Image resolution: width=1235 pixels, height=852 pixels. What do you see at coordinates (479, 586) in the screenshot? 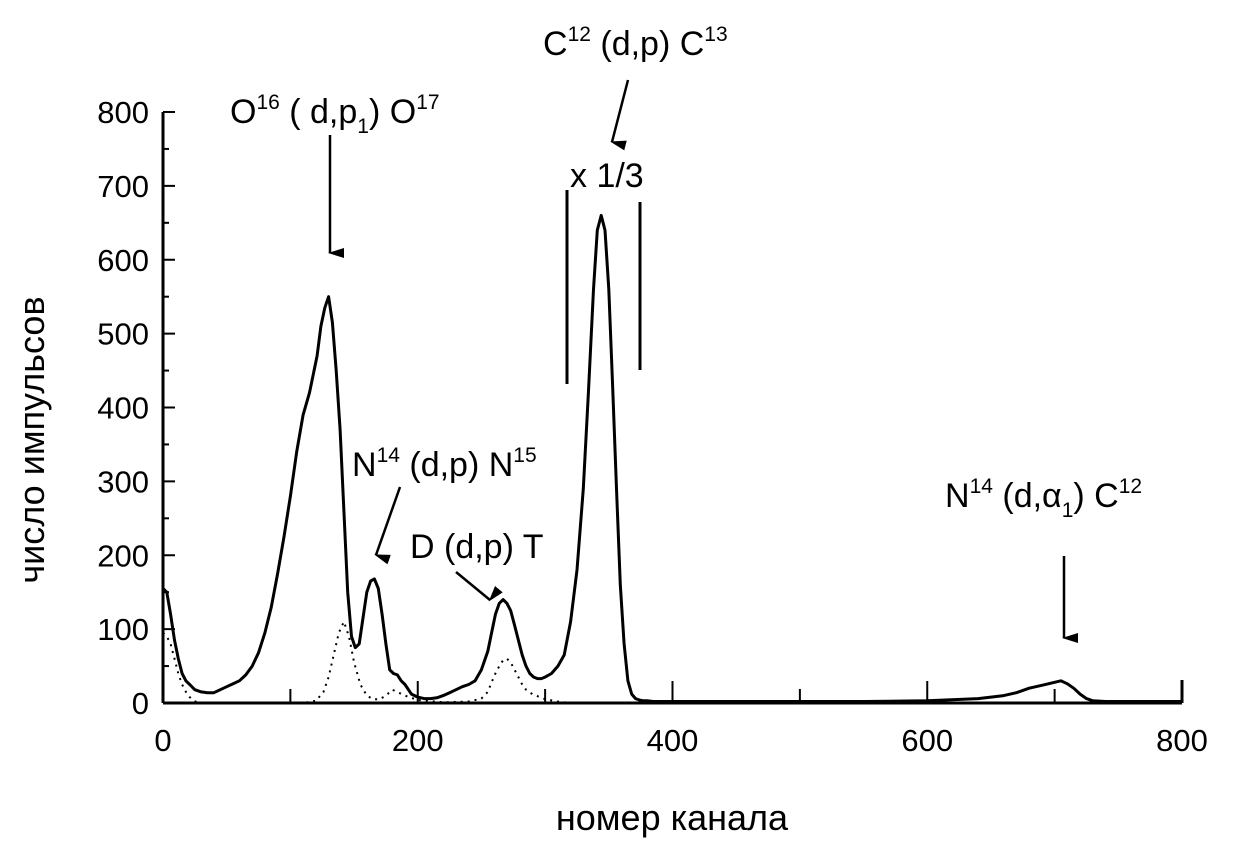
I see `arrow-dd` at bounding box center [479, 586].